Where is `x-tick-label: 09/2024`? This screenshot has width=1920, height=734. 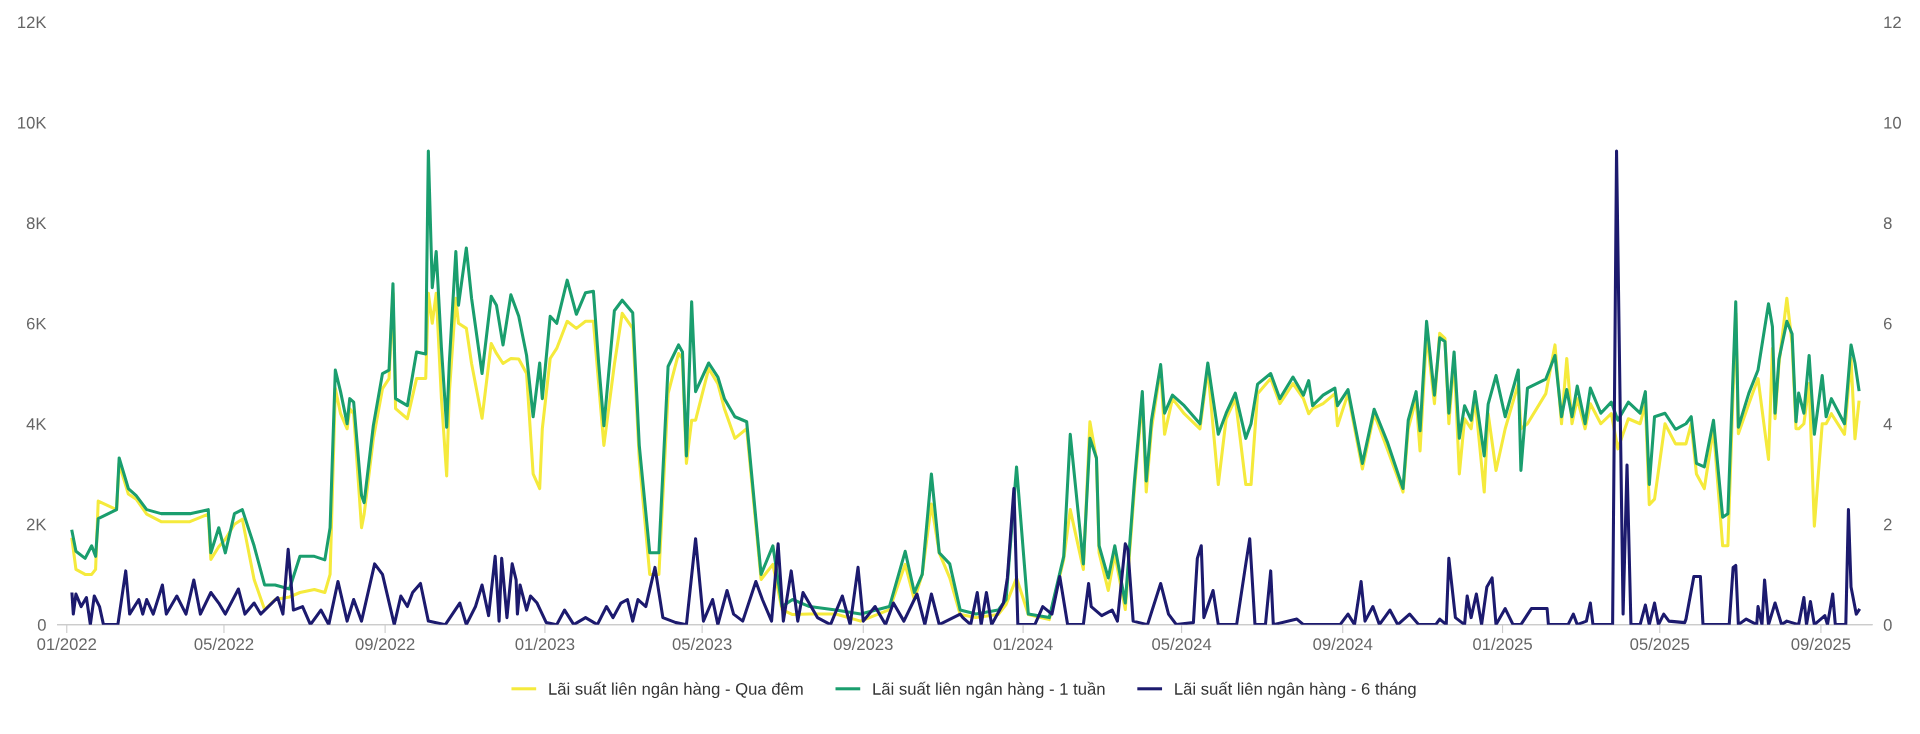
x-tick-label: 09/2024 is located at coordinates (1343, 644).